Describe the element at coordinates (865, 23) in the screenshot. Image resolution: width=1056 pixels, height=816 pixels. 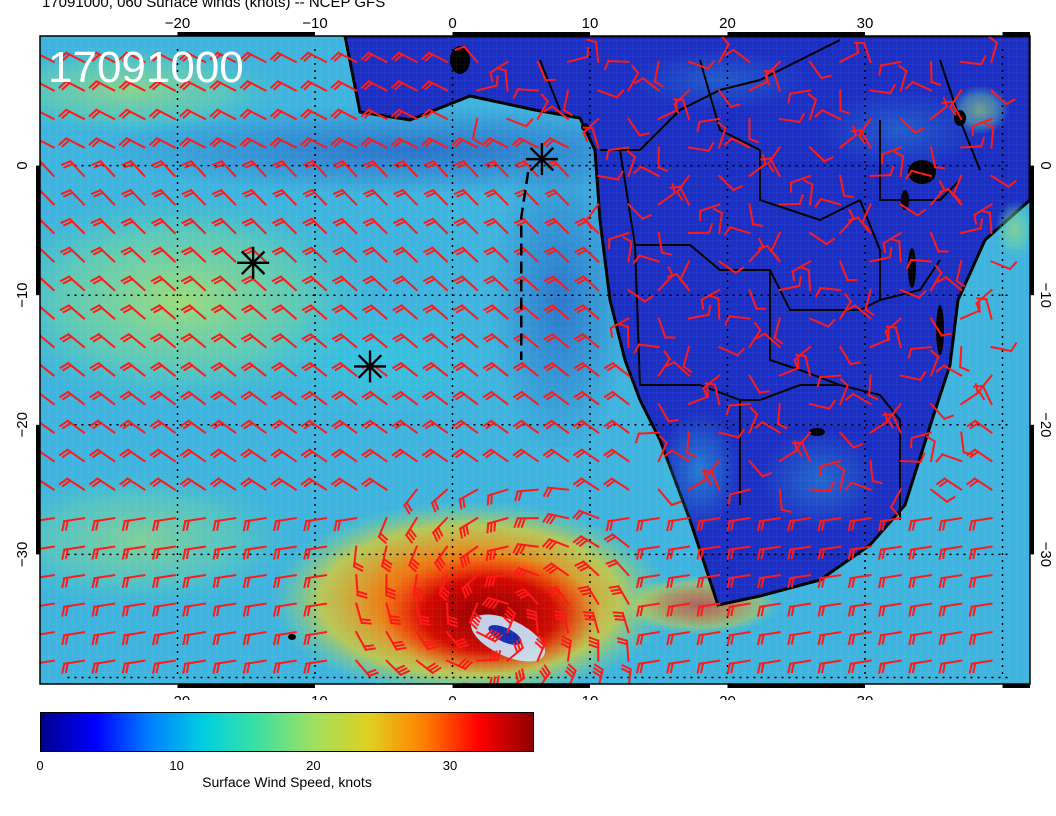
I see `lon-tick-label-top: 30` at that location.